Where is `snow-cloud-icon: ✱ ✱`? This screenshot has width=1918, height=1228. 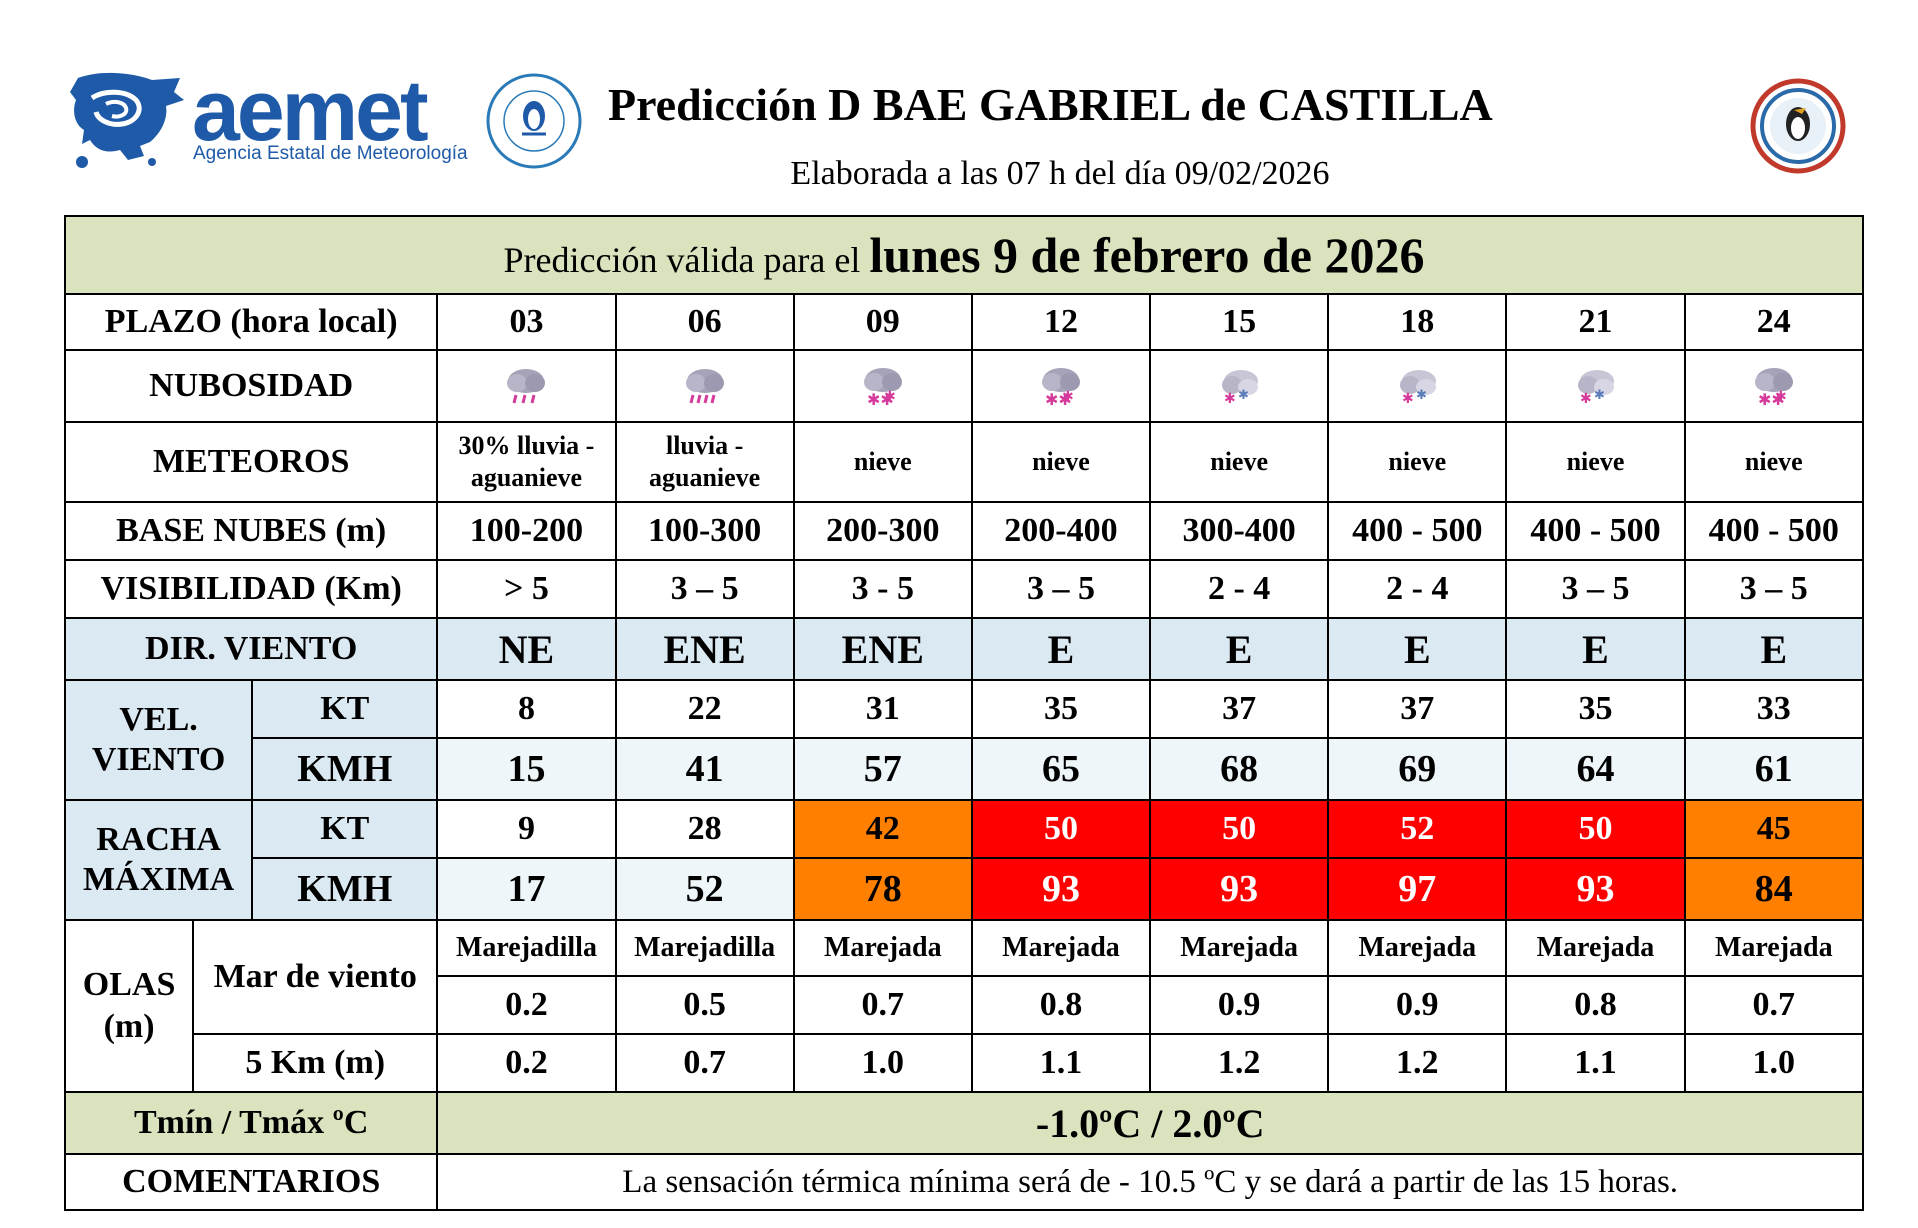
snow-cloud-icon: ✱ ✱ is located at coordinates (1596, 388).